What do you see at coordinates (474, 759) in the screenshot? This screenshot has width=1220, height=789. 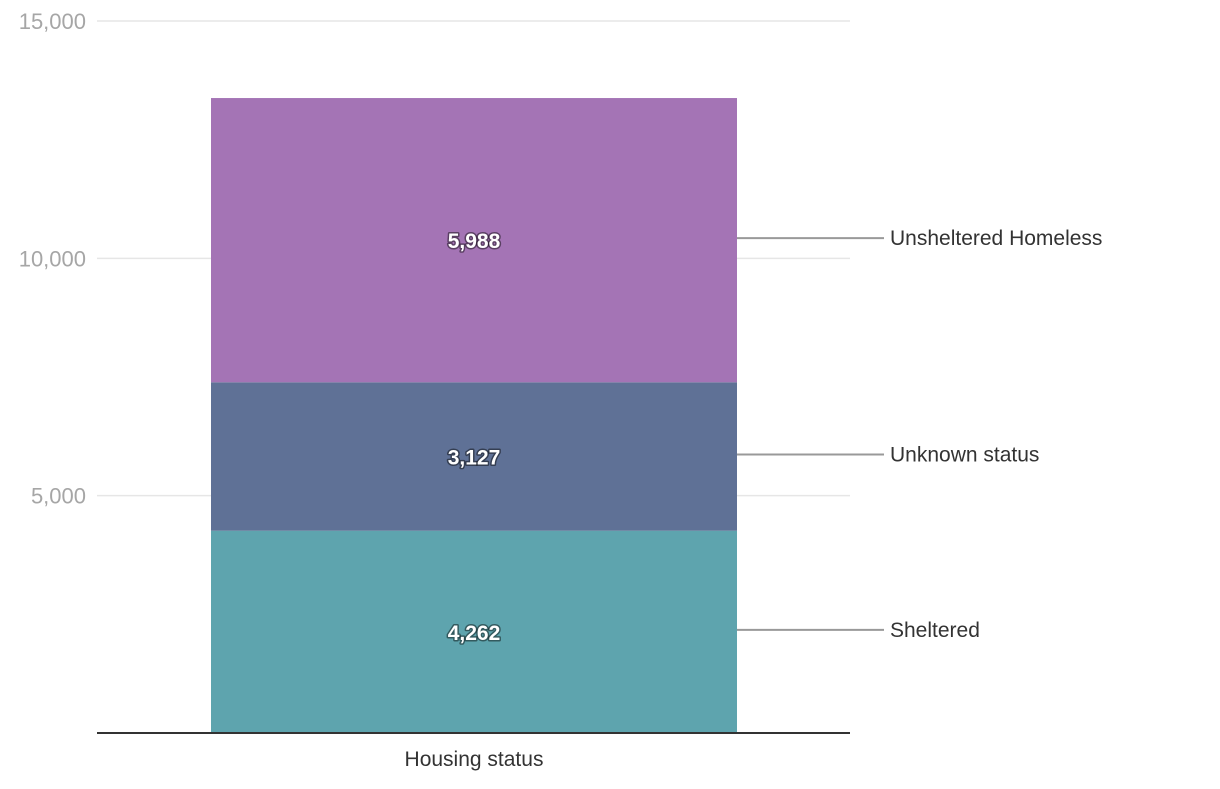 I see `x-tick-label-housing-status: Housing status` at bounding box center [474, 759].